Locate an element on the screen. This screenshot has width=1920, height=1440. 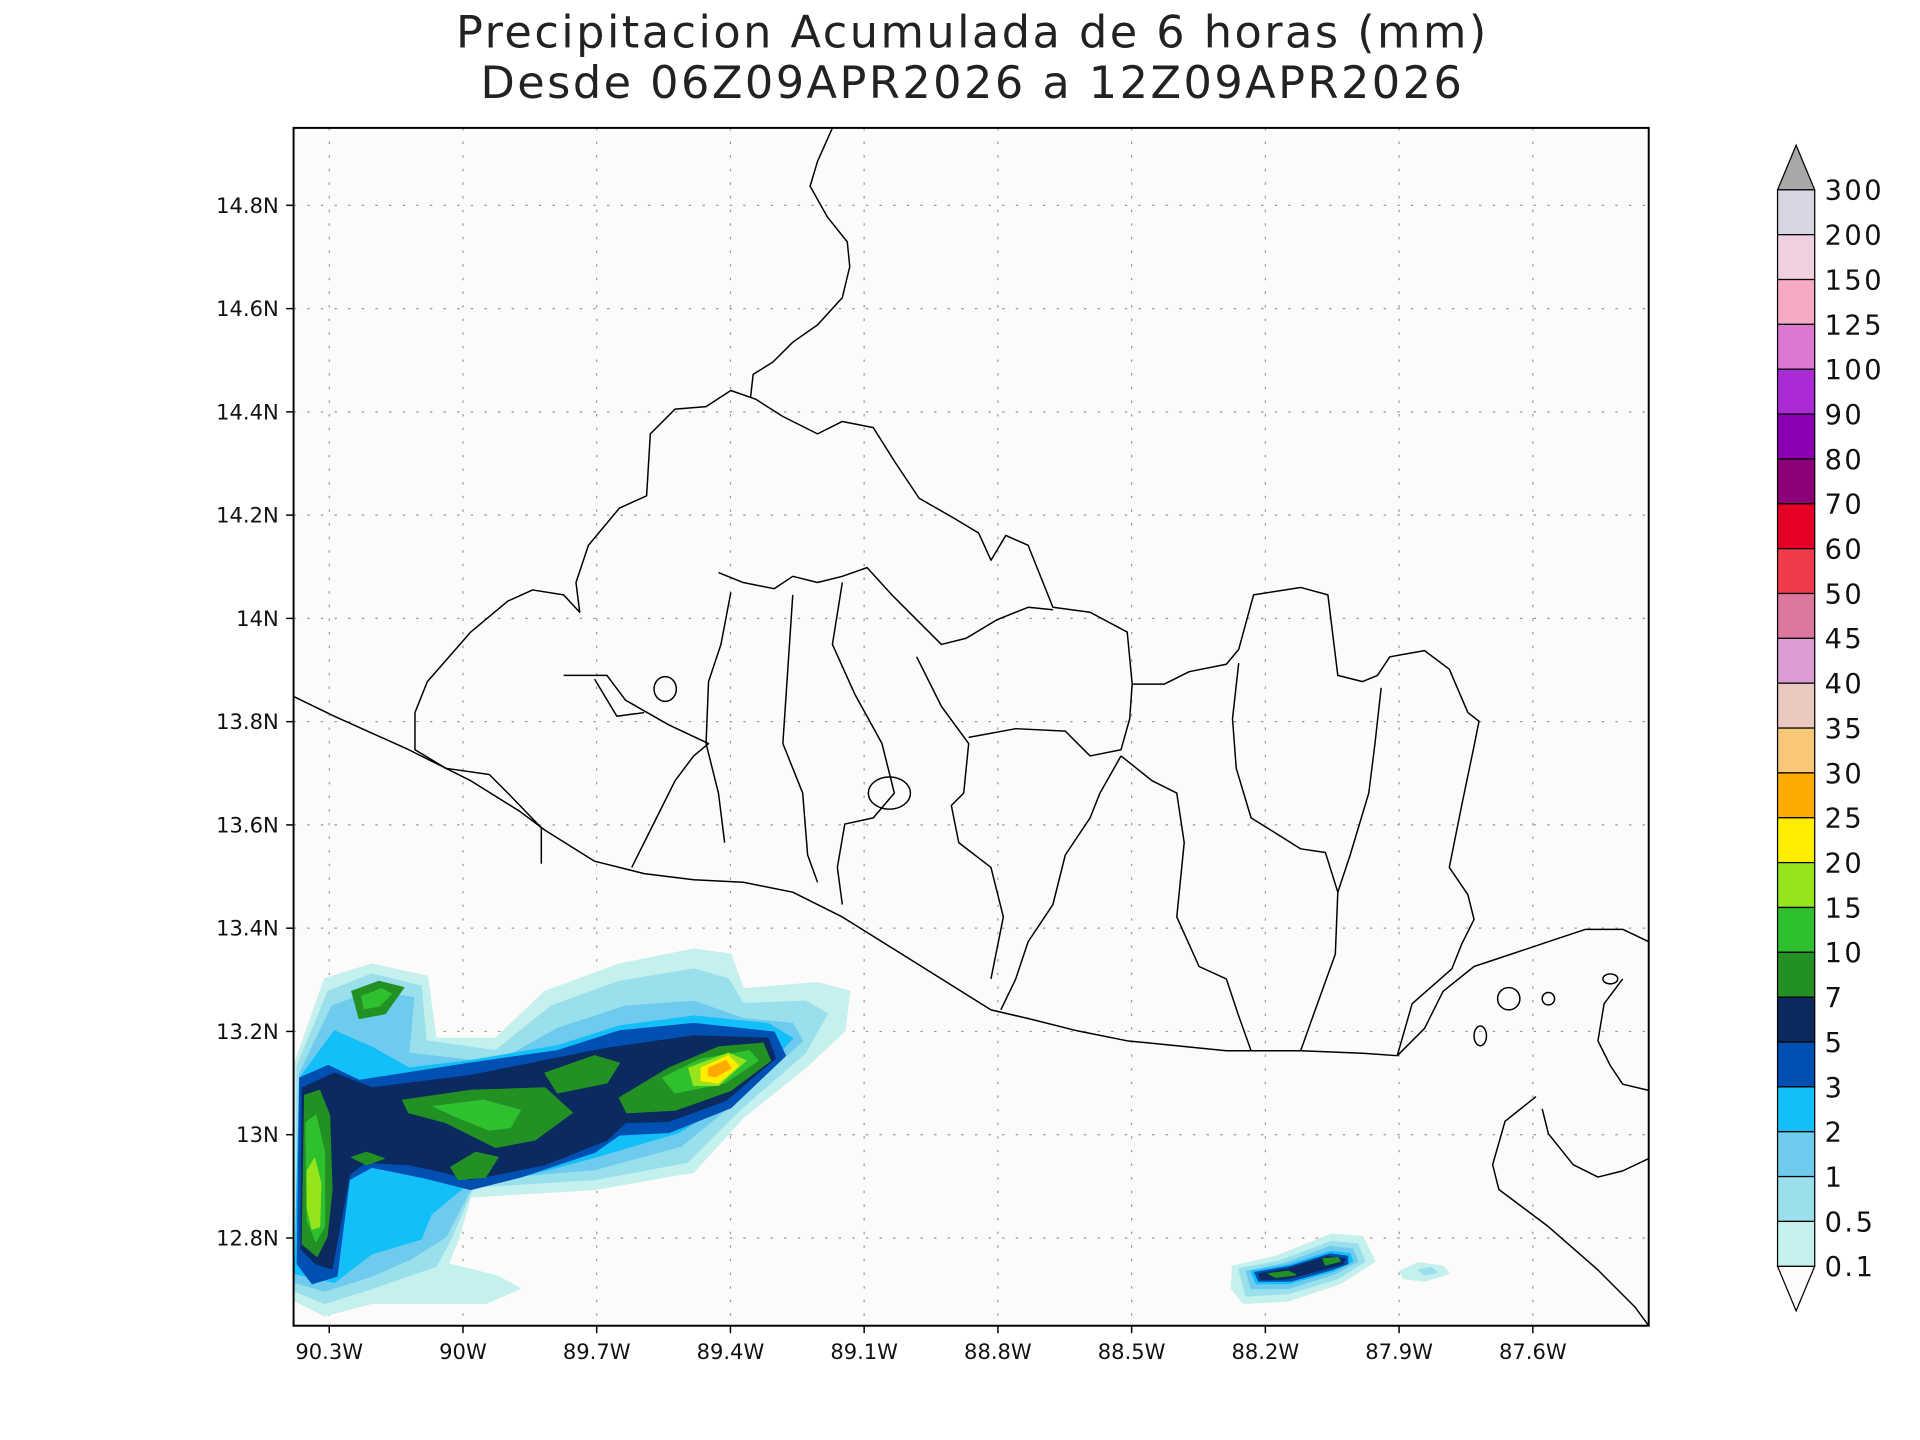
colorbar-label: 1 is located at coordinates (1835, 1177).